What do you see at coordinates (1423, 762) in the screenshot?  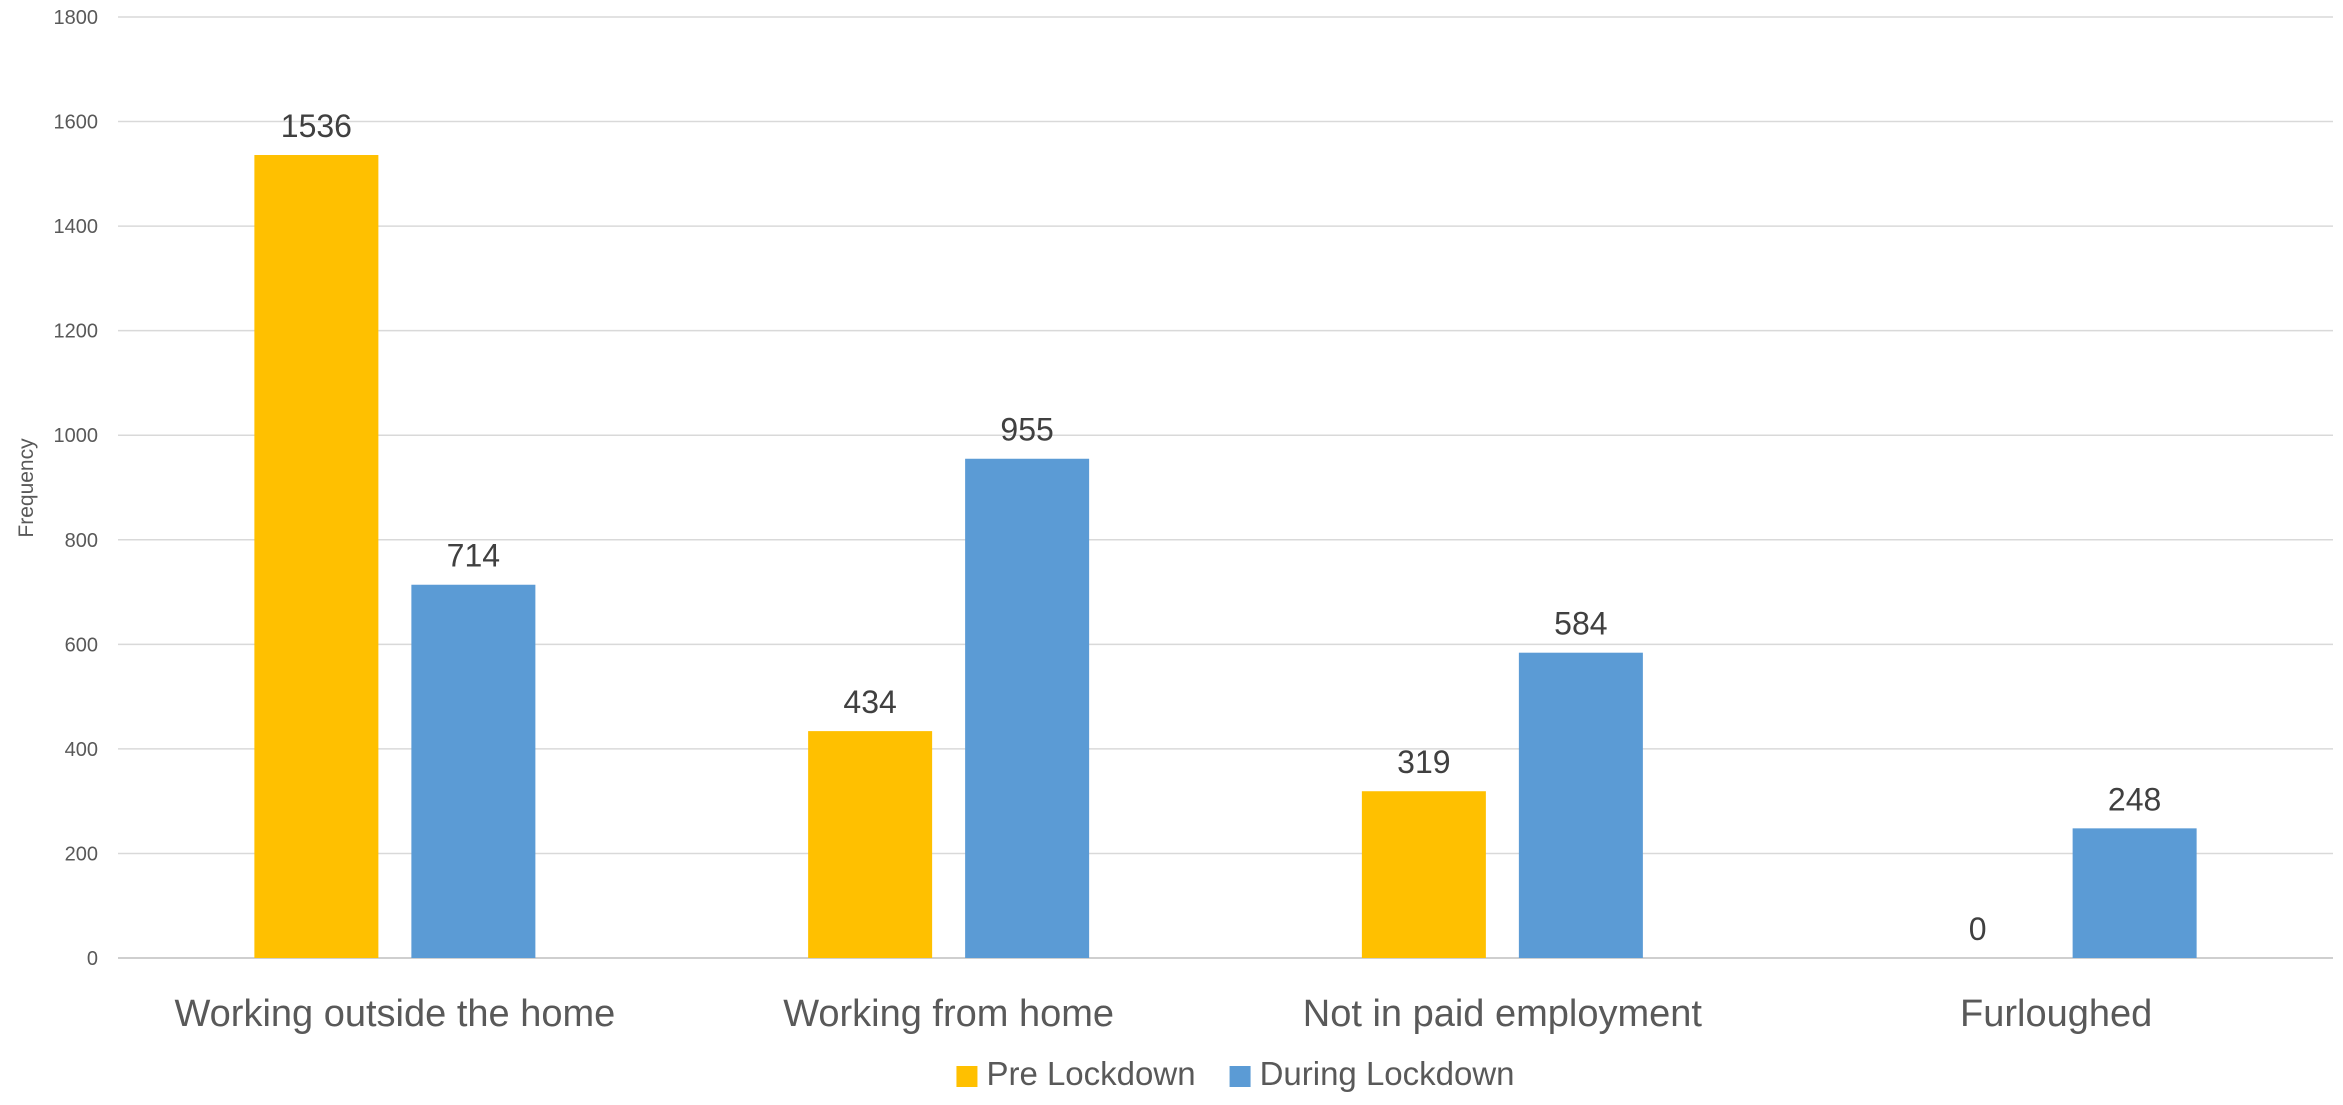 I see `data-label: 319` at bounding box center [1423, 762].